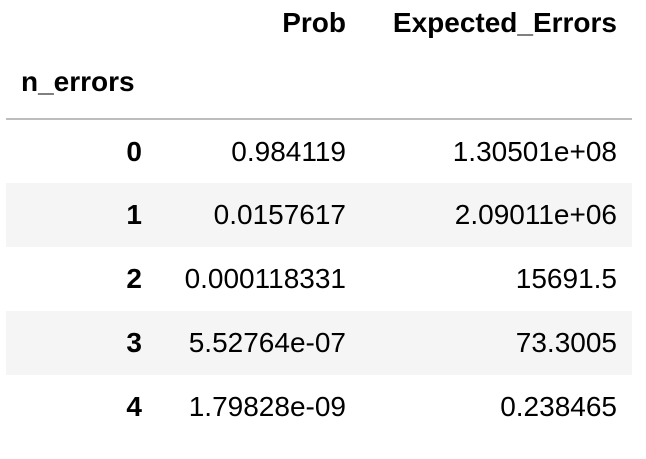 The image size is (646, 459). I want to click on table-row: 0 0.984119 1.30501e+08, so click(319, 151).